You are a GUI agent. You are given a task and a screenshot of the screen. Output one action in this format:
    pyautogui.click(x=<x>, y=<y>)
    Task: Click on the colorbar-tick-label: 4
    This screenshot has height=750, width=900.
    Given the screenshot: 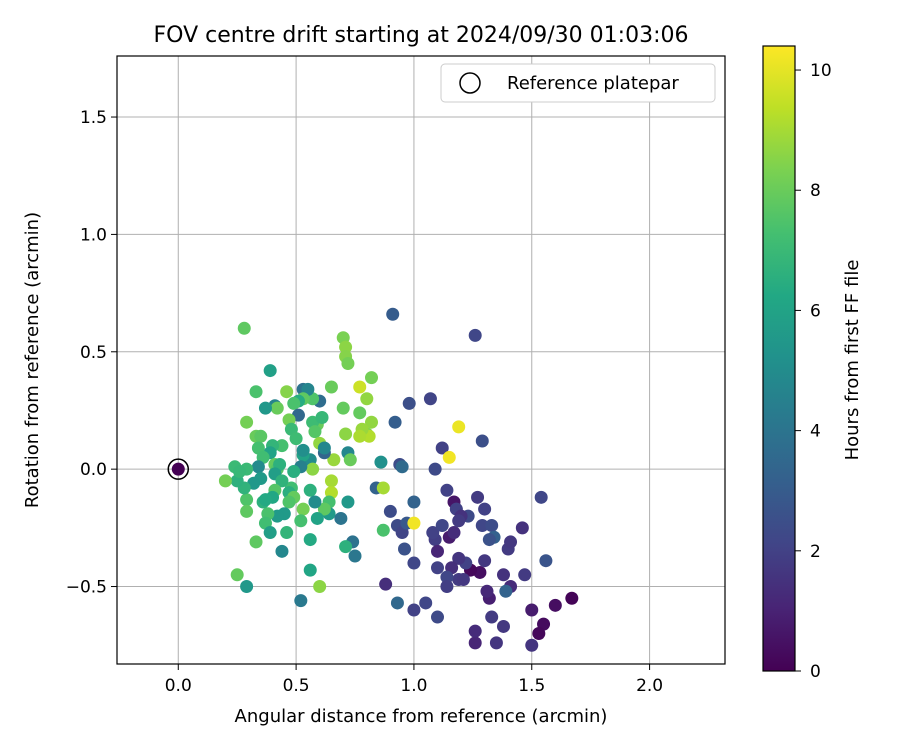 What is the action you would take?
    pyautogui.click(x=815, y=432)
    